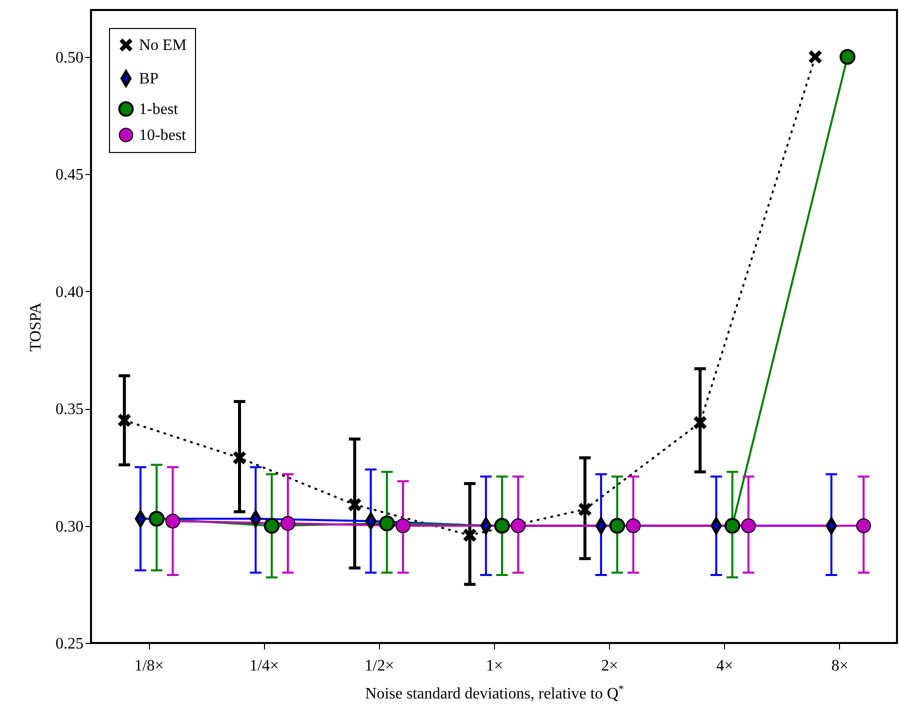 This screenshot has height=713, width=899. What do you see at coordinates (379, 666) in the screenshot?
I see `x-tick-label: 1/2×` at bounding box center [379, 666].